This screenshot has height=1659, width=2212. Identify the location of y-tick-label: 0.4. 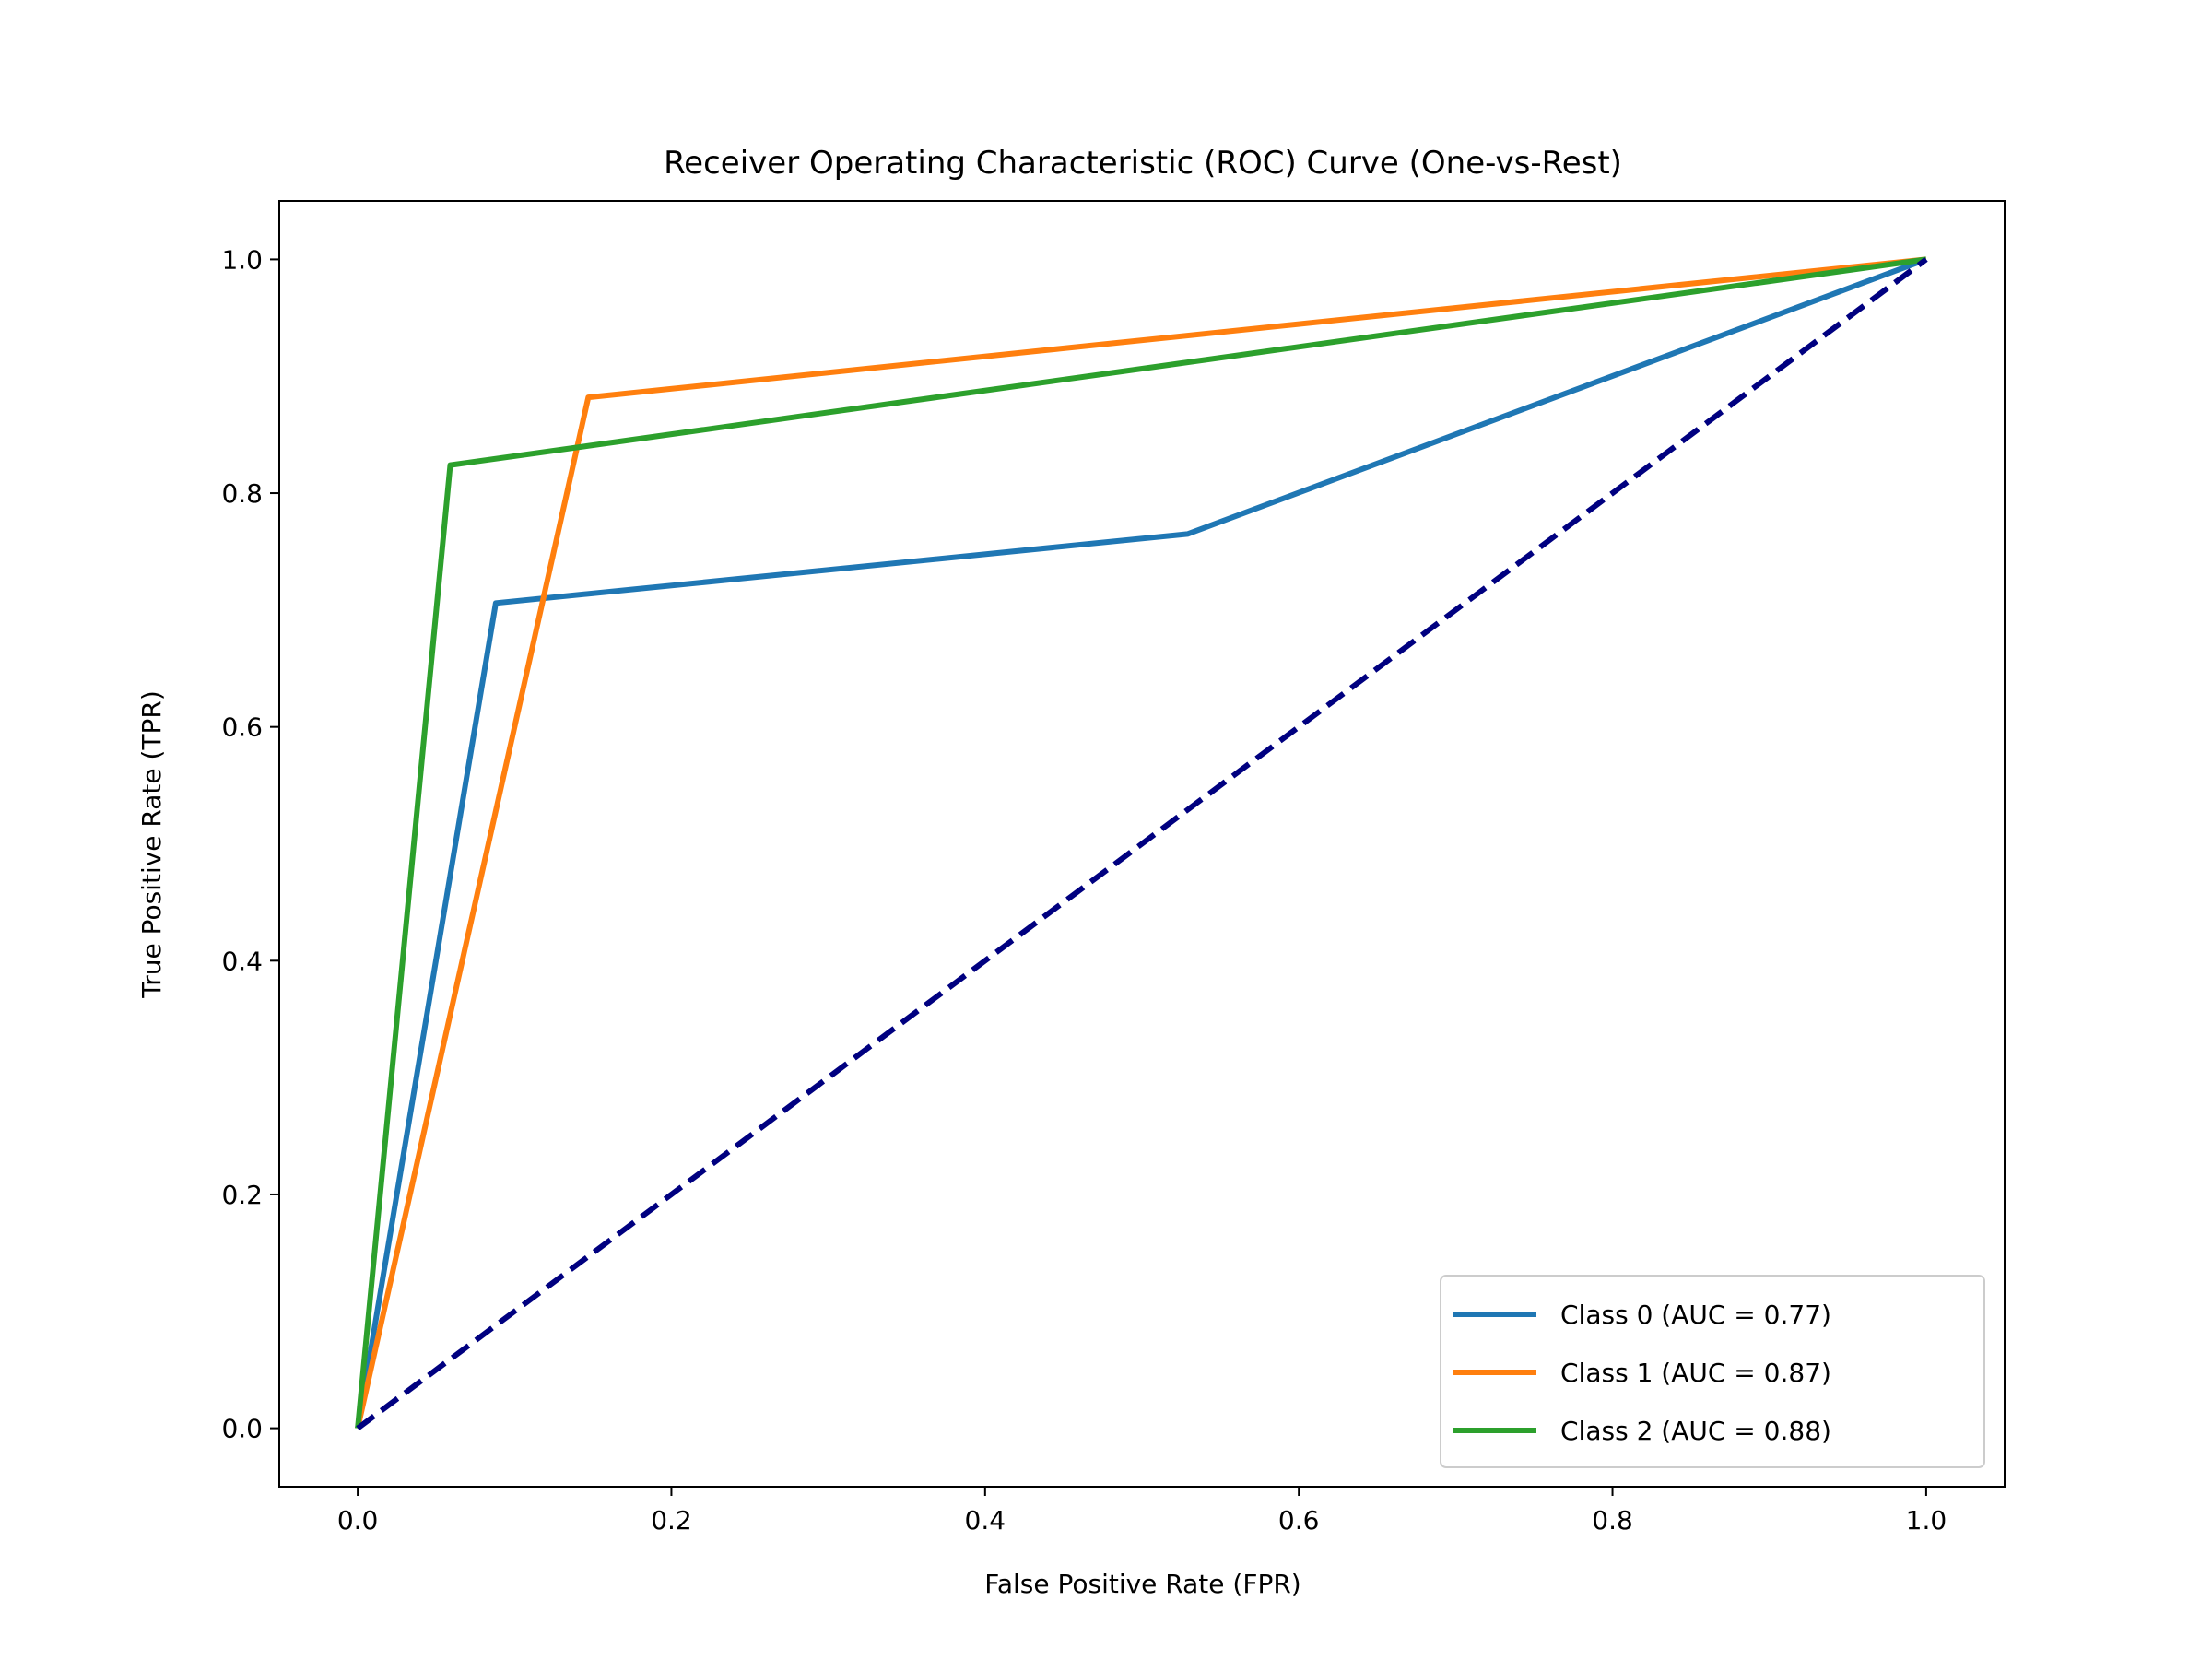
(242, 961).